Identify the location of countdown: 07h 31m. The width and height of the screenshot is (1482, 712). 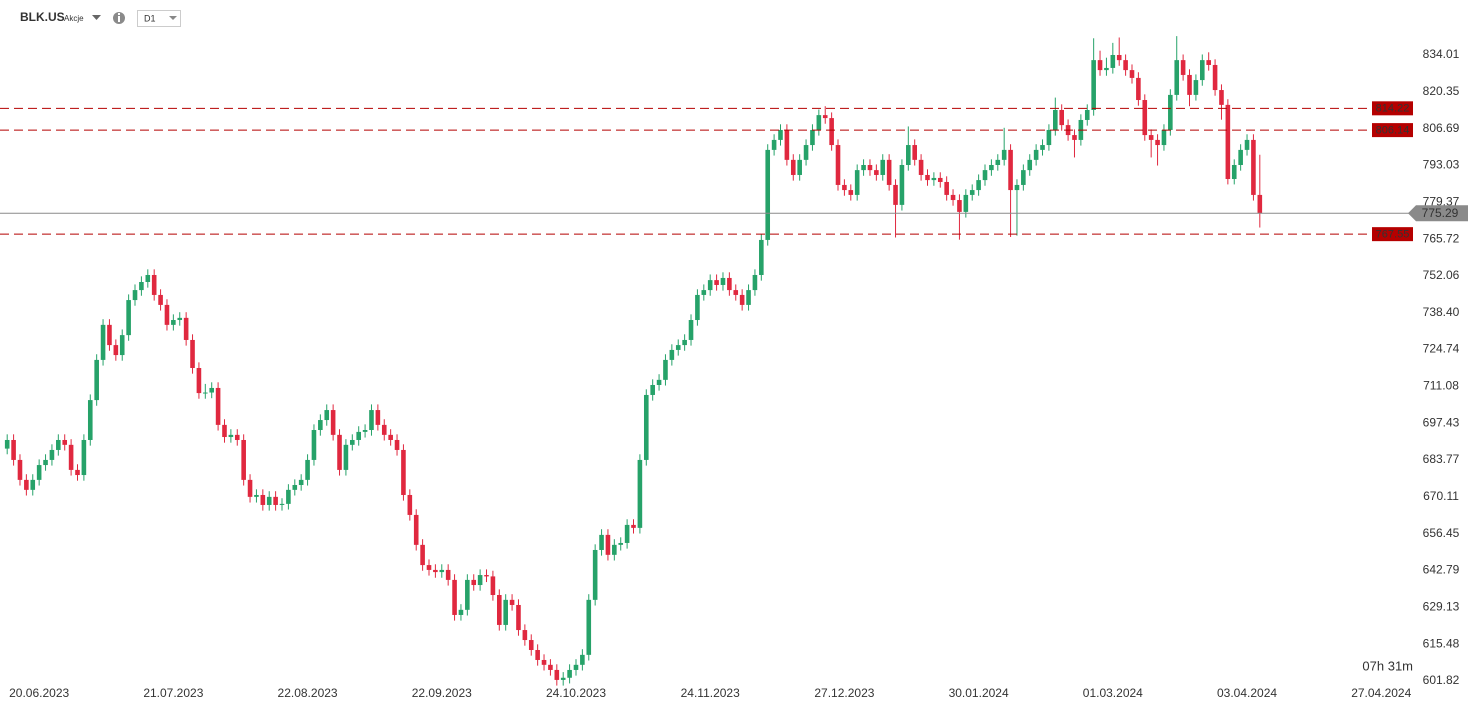
(1387, 665).